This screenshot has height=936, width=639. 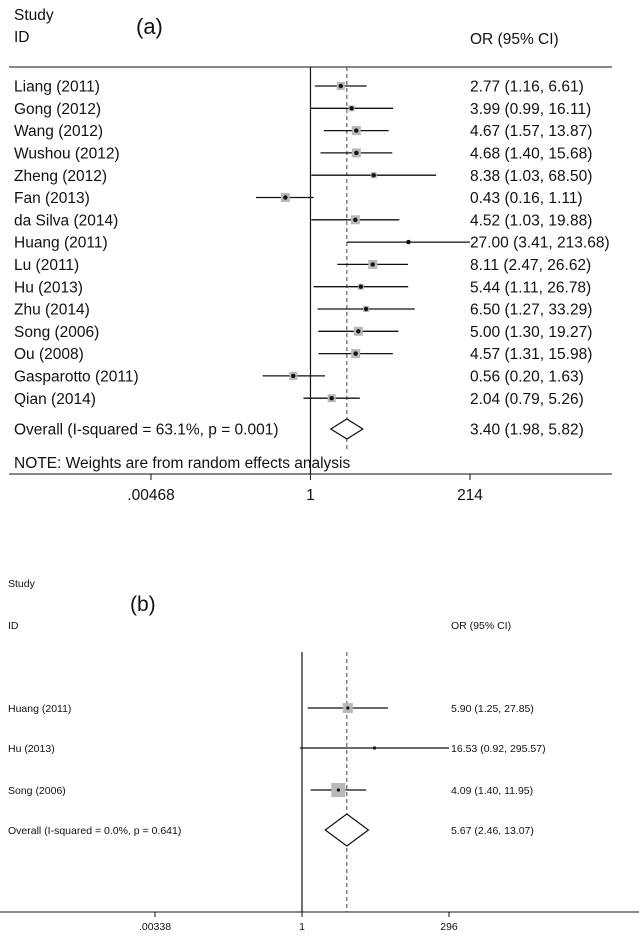 I want to click on or-ci-value: 0.56 (0.20, 1.63), so click(x=527, y=376).